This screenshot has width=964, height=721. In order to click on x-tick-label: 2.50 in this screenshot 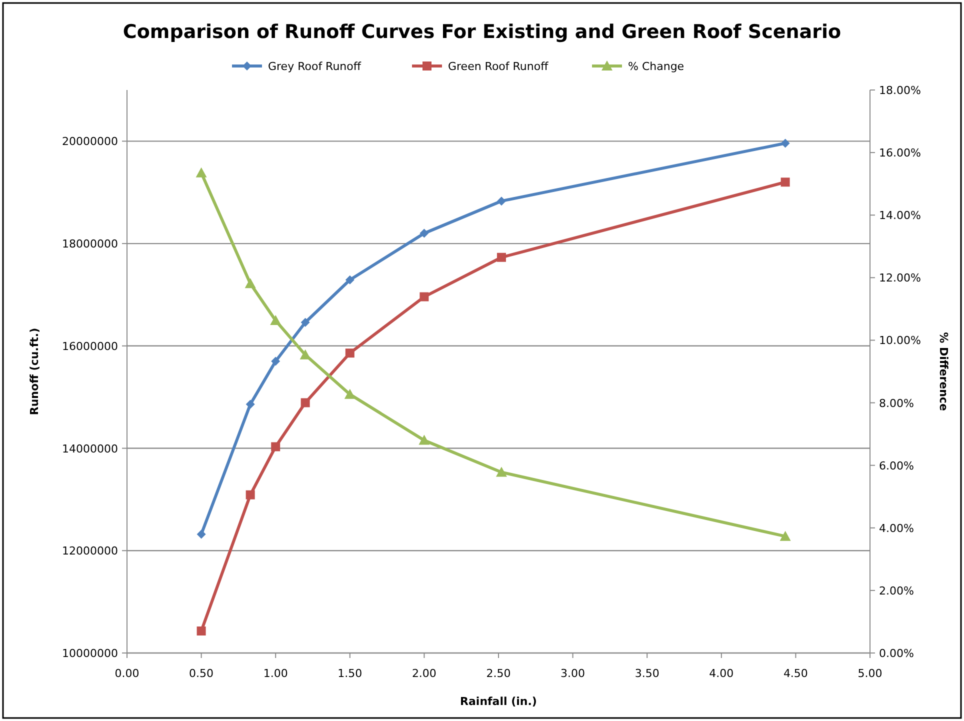, I will do `click(498, 673)`.